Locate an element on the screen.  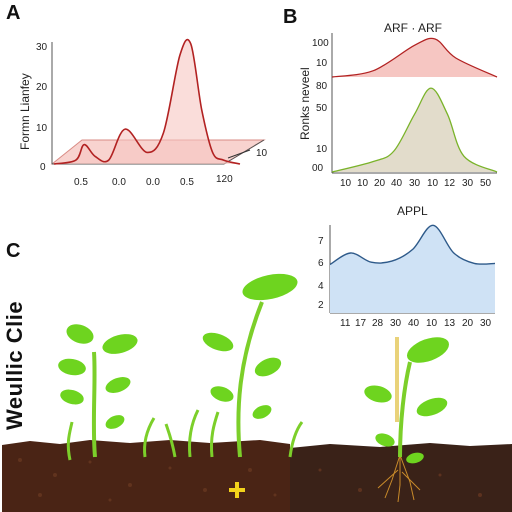
panel-b-lower-ytick-1: 6 is located at coordinates (321, 263).